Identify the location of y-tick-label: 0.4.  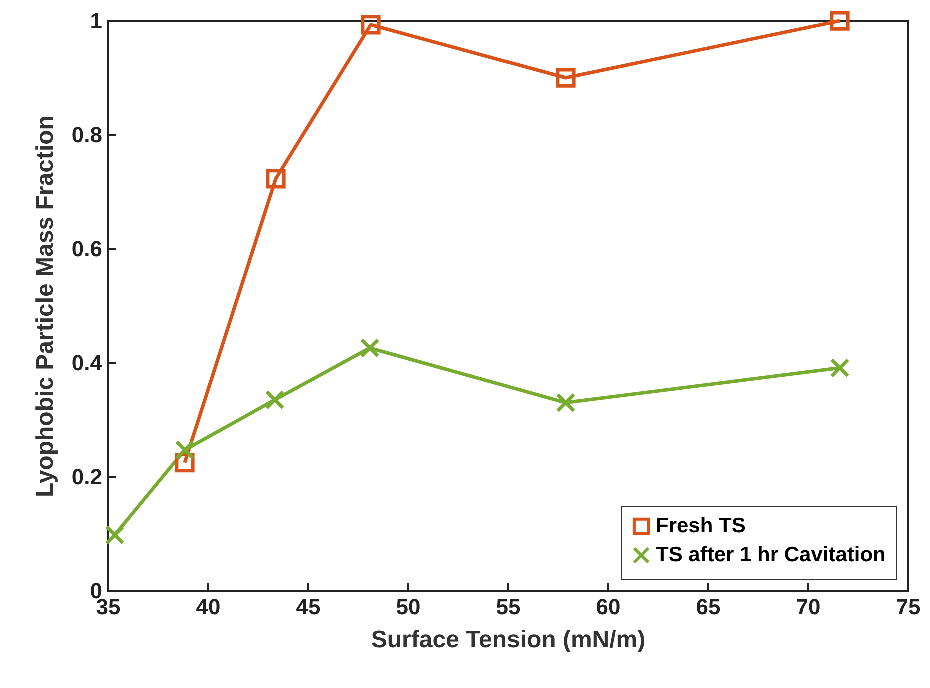
(88, 363).